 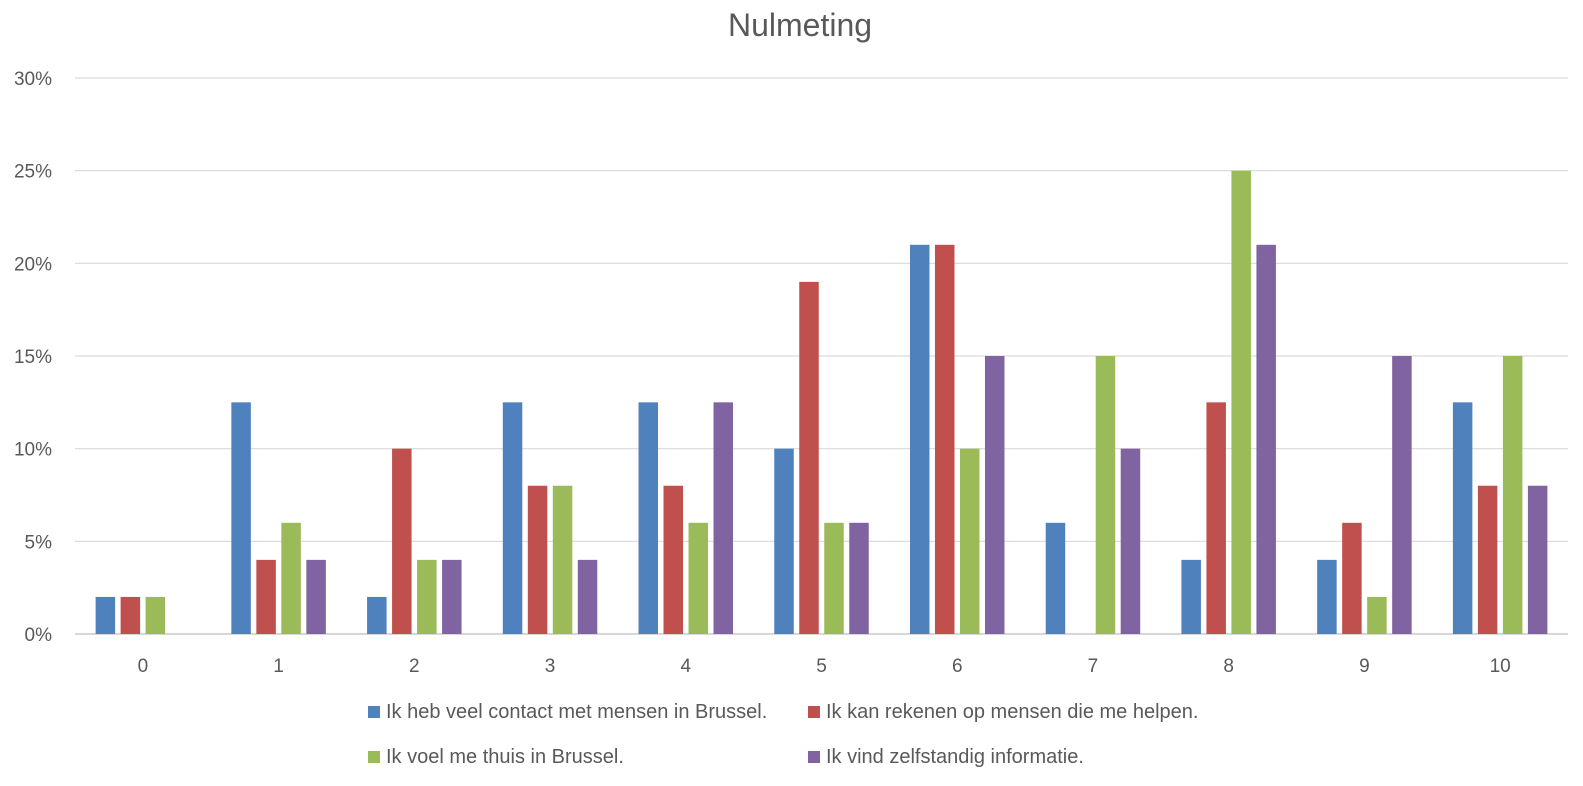 I want to click on x-tick-label: 2, so click(x=414, y=666).